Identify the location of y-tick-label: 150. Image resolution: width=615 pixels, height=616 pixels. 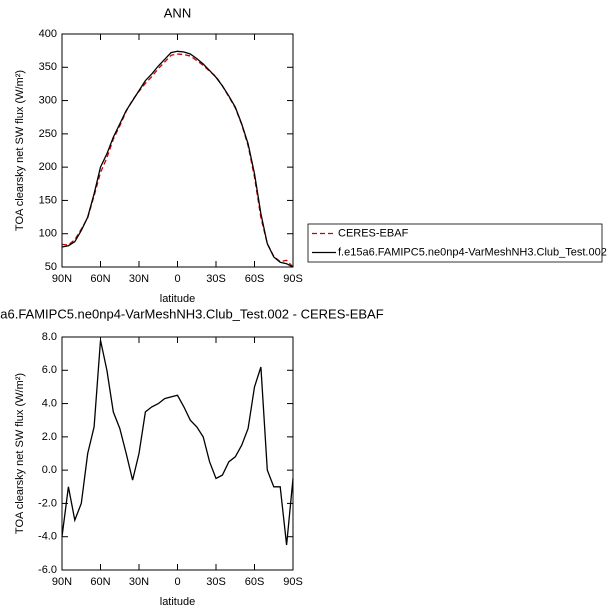
(48, 200).